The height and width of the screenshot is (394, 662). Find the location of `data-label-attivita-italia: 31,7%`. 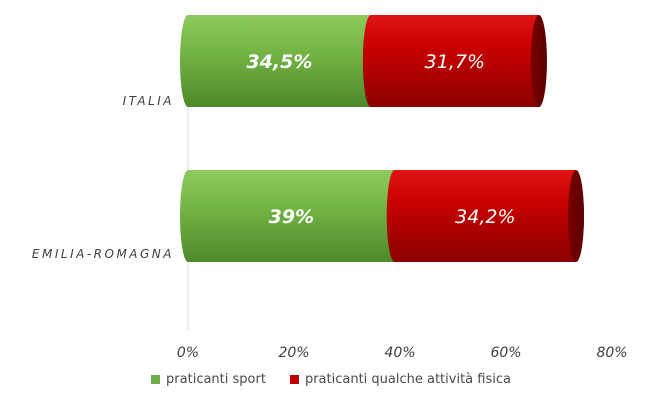

data-label-attivita-italia: 31,7% is located at coordinates (455, 62).